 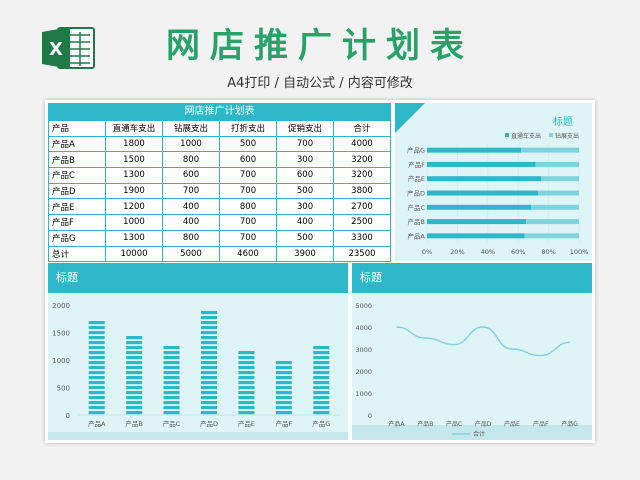 I want to click on table-cell: 产品C, so click(x=77, y=175).